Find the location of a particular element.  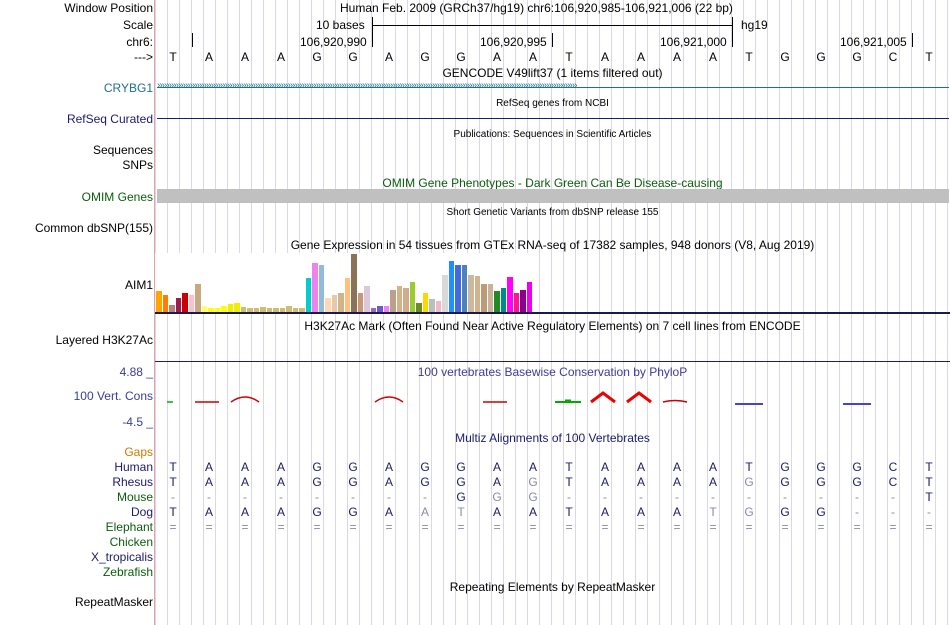

phylop-label: 100 Vert. Cons is located at coordinates (113, 396).